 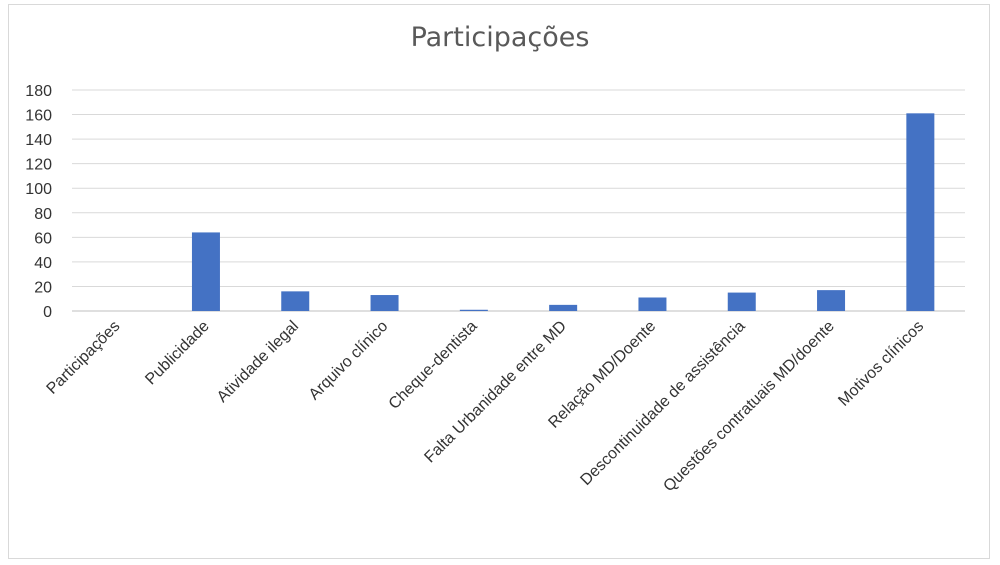 I want to click on x-tick-label: Questões contratuais MD/doente, so click(x=748, y=406).